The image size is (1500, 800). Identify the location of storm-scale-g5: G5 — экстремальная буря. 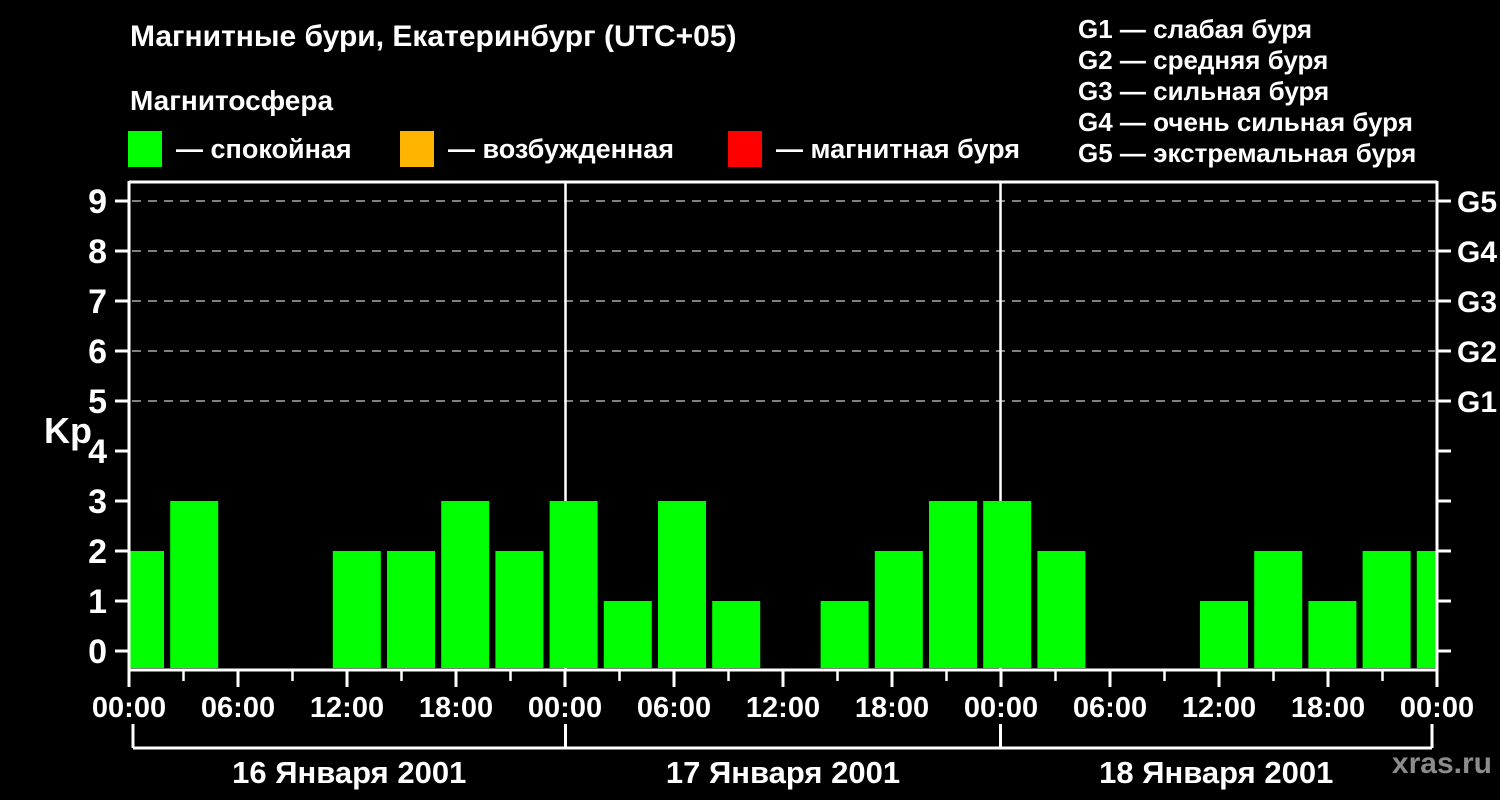
(1247, 153).